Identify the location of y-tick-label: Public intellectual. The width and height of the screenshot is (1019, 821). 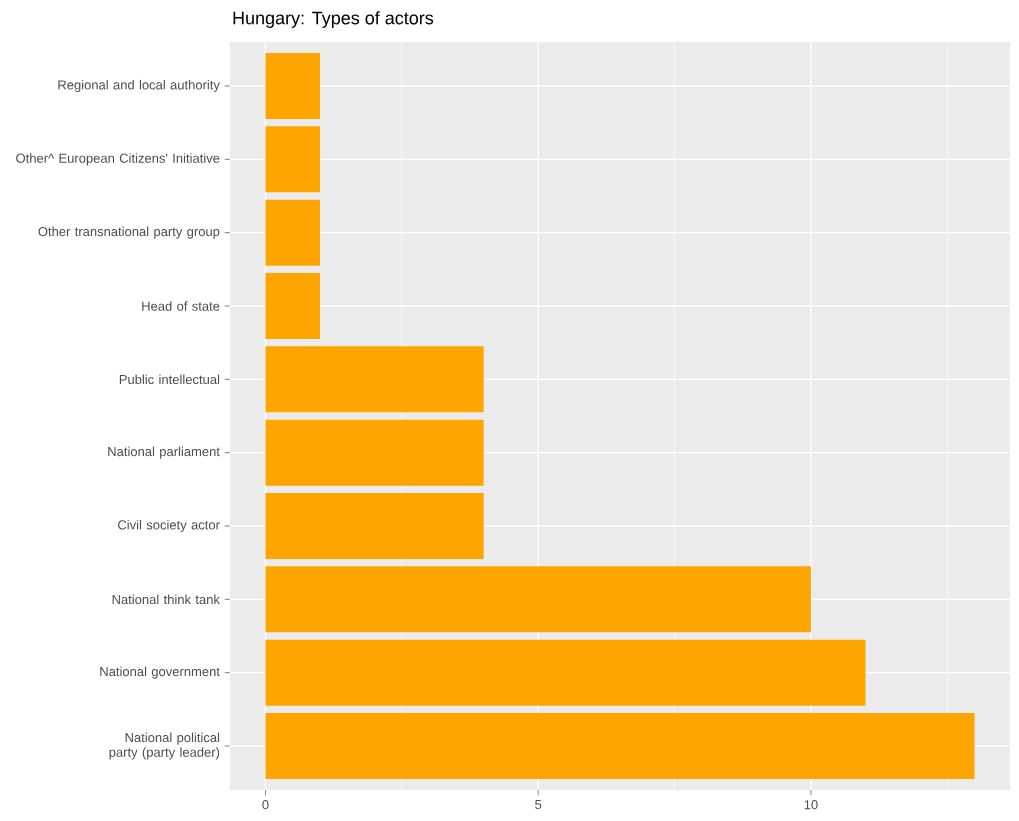
(169, 379).